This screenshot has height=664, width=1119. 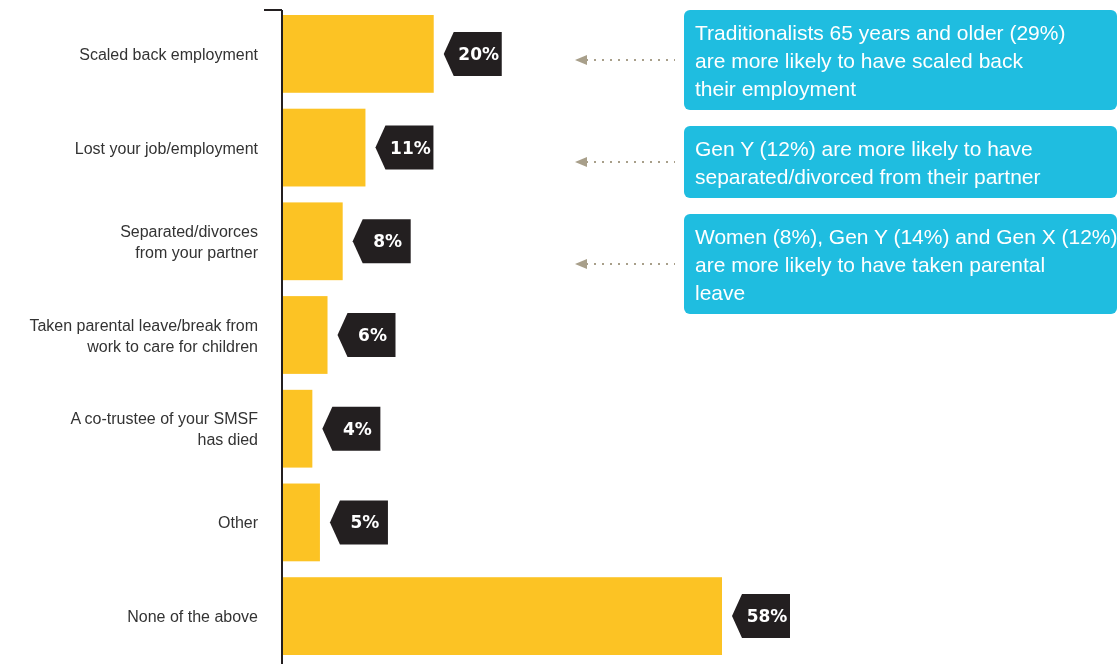 What do you see at coordinates (388, 241) in the screenshot?
I see `data-label: 8%` at bounding box center [388, 241].